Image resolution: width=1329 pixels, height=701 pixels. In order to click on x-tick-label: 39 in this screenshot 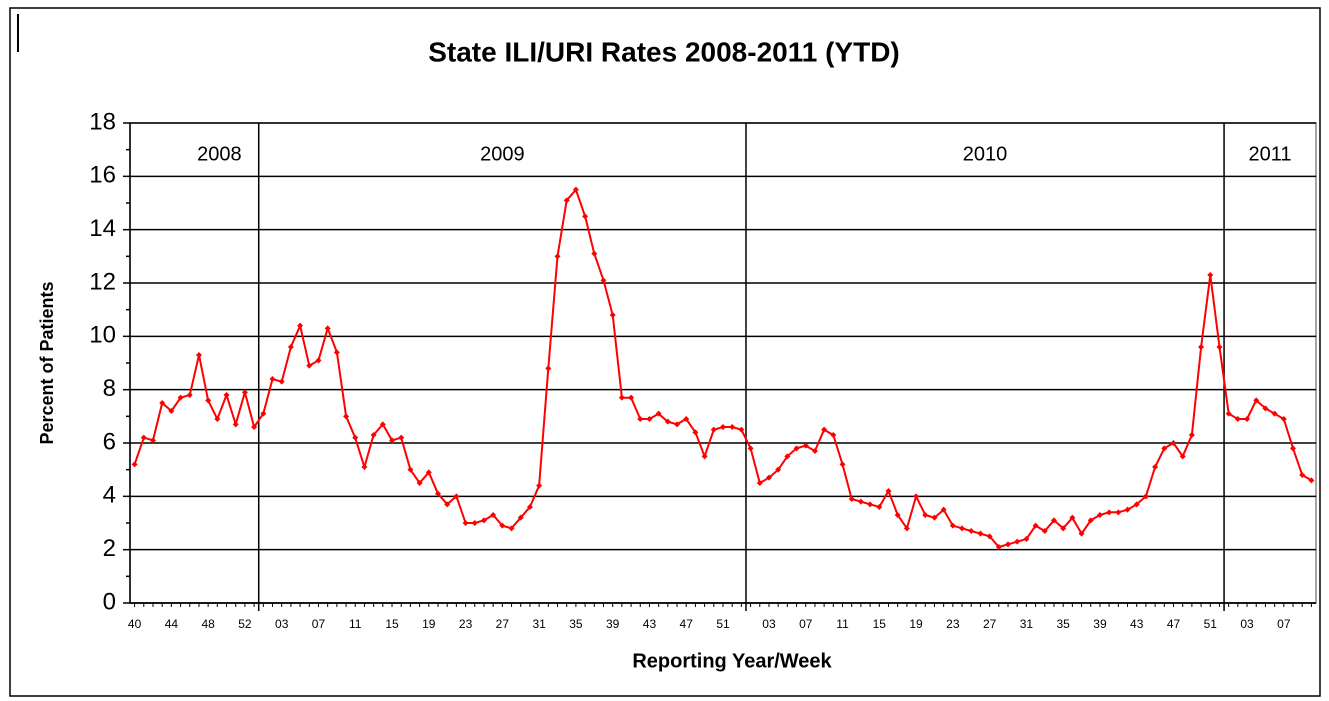, I will do `click(1100, 624)`.